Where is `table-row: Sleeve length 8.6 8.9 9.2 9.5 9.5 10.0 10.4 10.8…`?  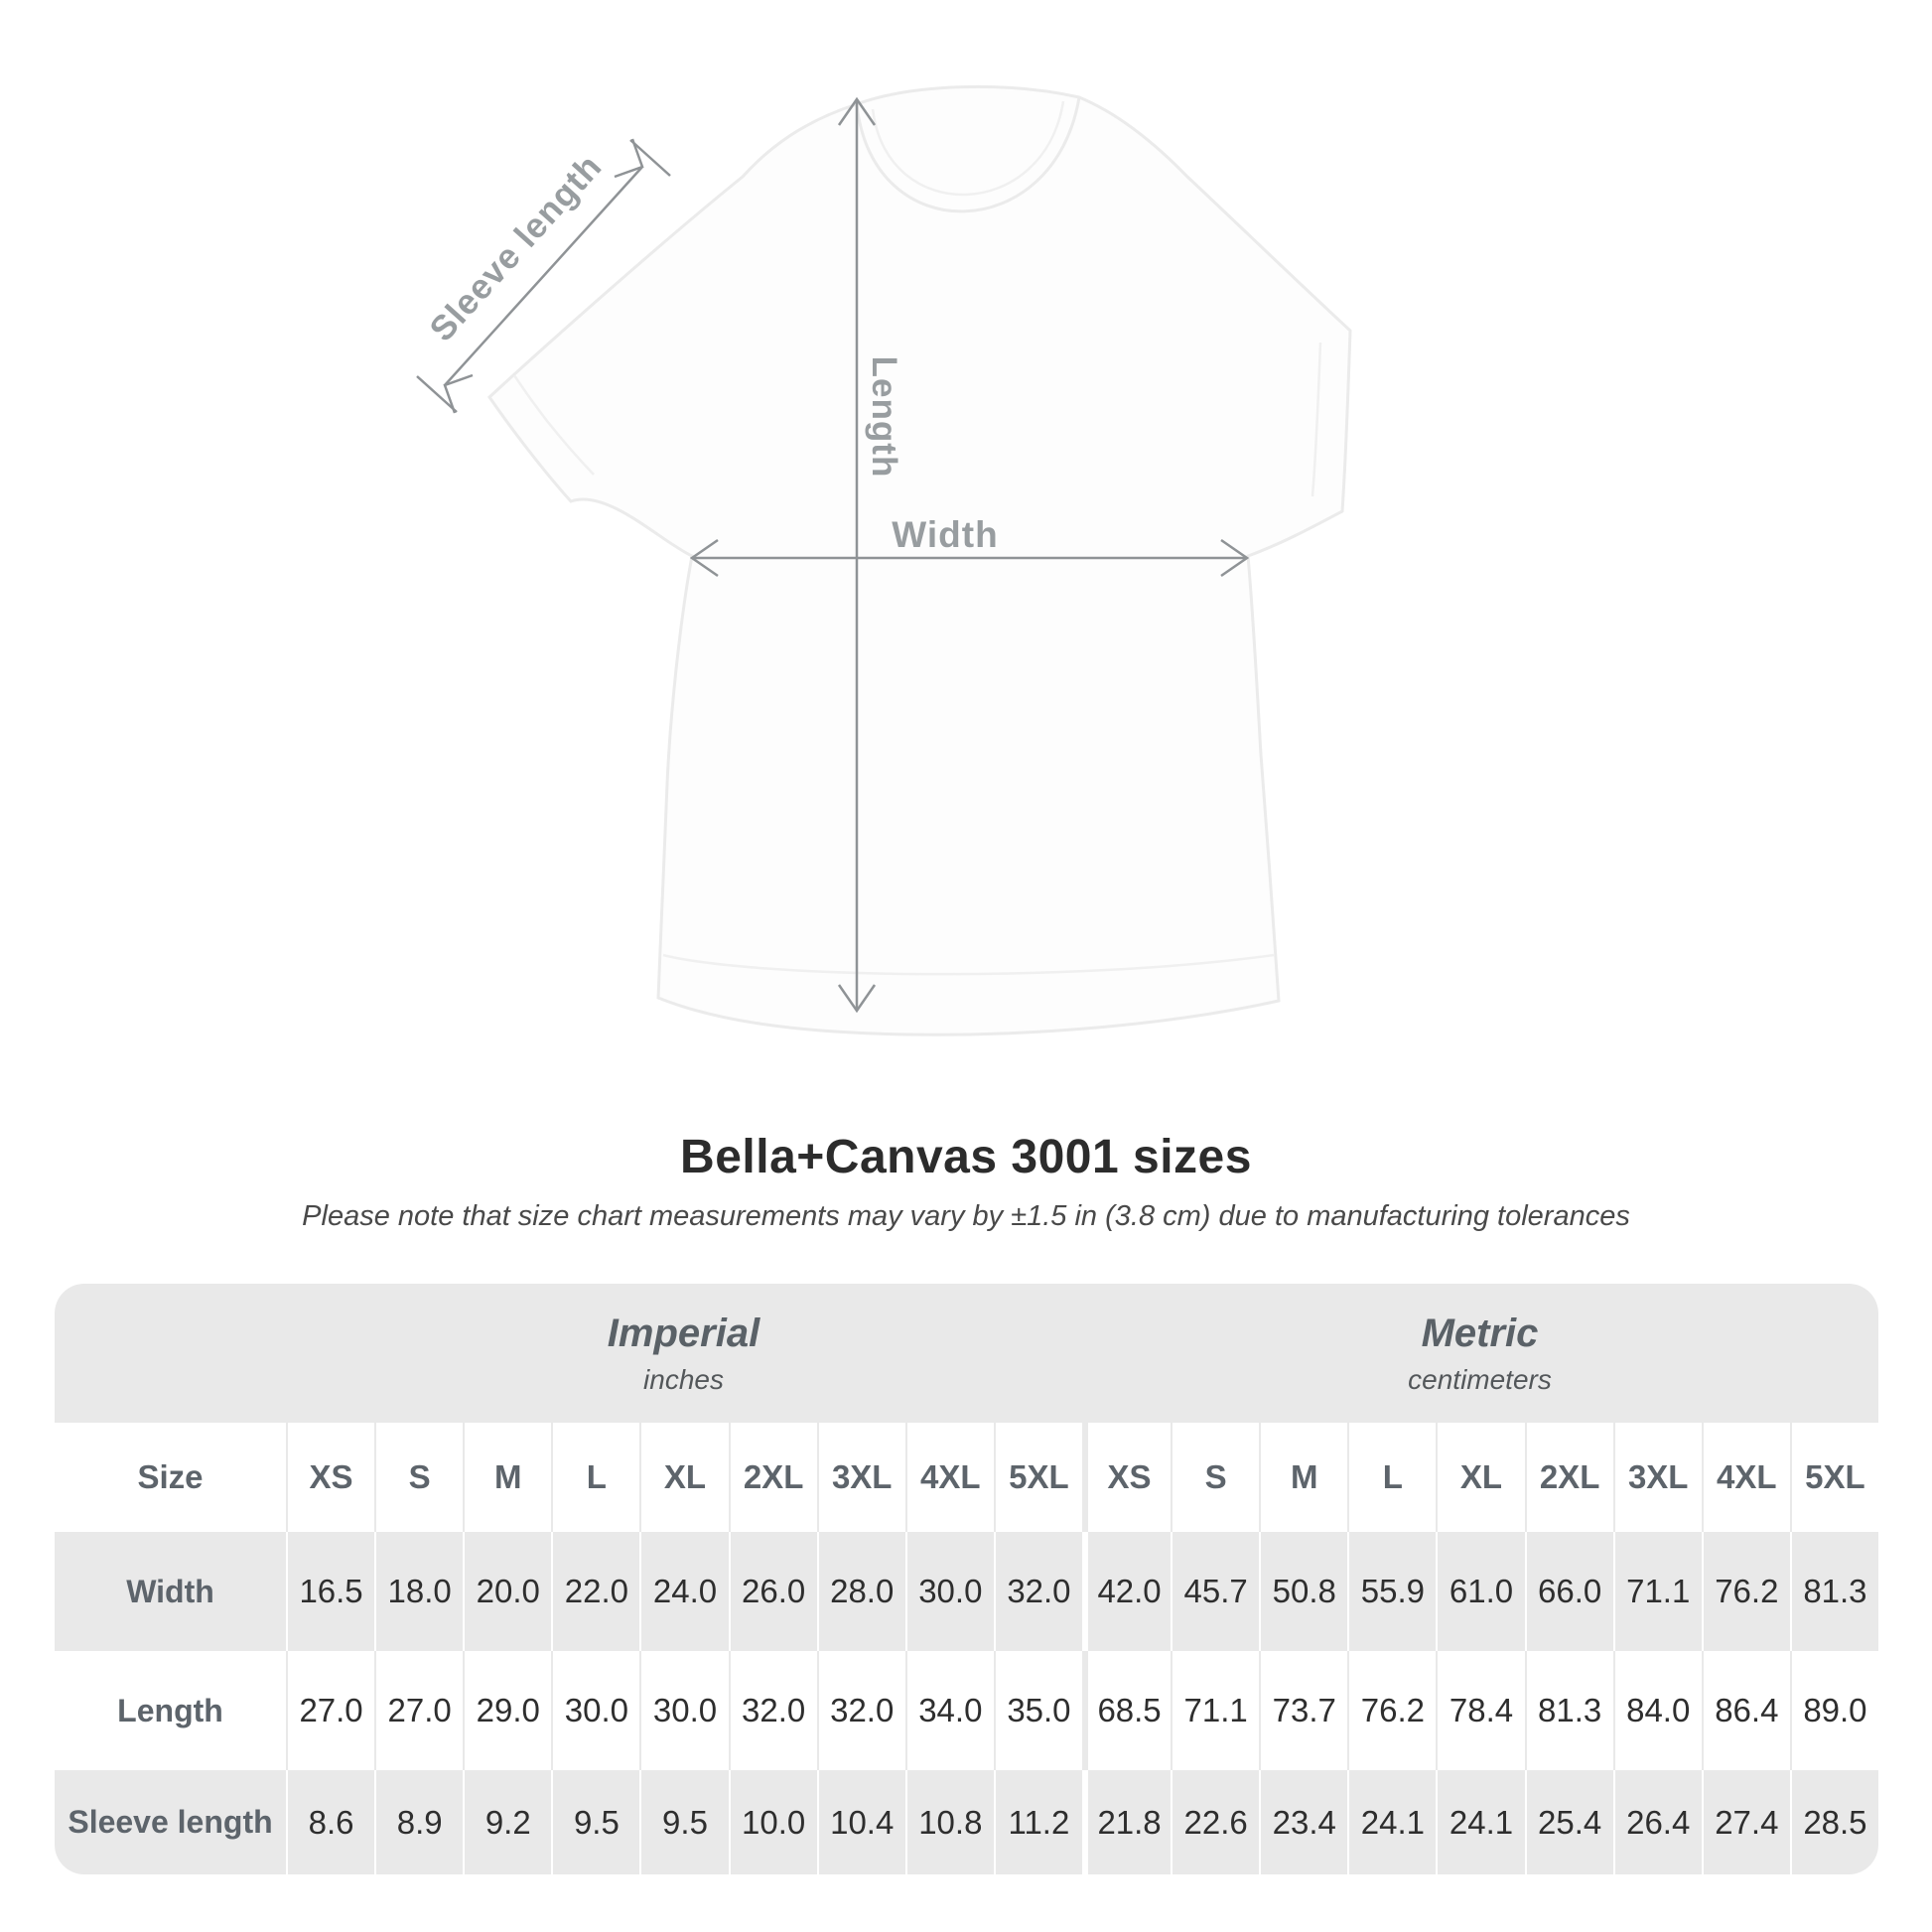 table-row: Sleeve length 8.6 8.9 9.2 9.5 9.5 10.0 10.4 10.8… is located at coordinates (967, 1822).